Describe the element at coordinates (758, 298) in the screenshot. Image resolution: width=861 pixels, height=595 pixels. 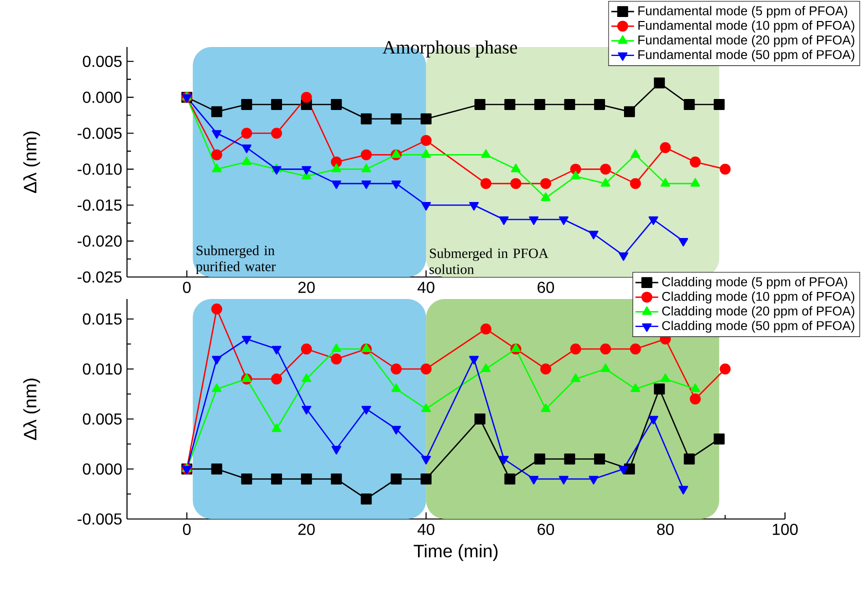
I see `legend-label: Cladding mode (10 ppm of PFOA)` at that location.